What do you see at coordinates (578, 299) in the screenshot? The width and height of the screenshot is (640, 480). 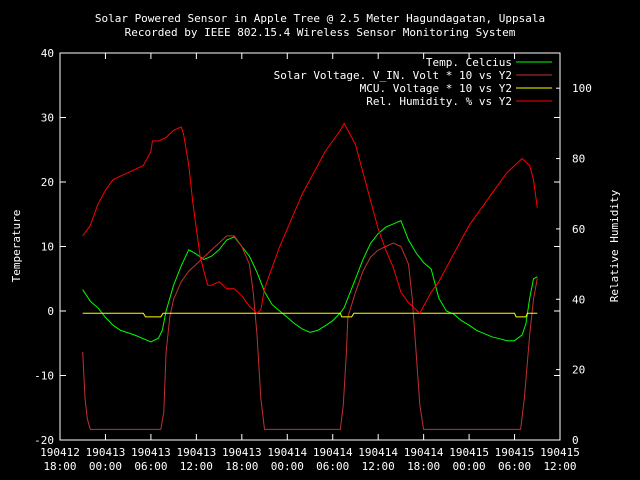 I see `y2-tick-label: 40` at bounding box center [578, 299].